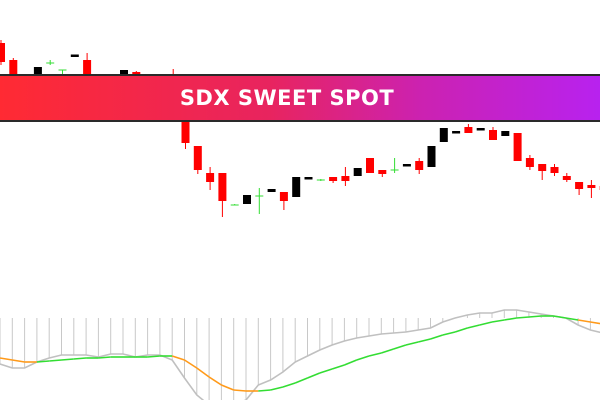 The image size is (600, 400). I want to click on sdx-sweet-spot-banner: SDX SWEET SPOT, so click(300, 98).